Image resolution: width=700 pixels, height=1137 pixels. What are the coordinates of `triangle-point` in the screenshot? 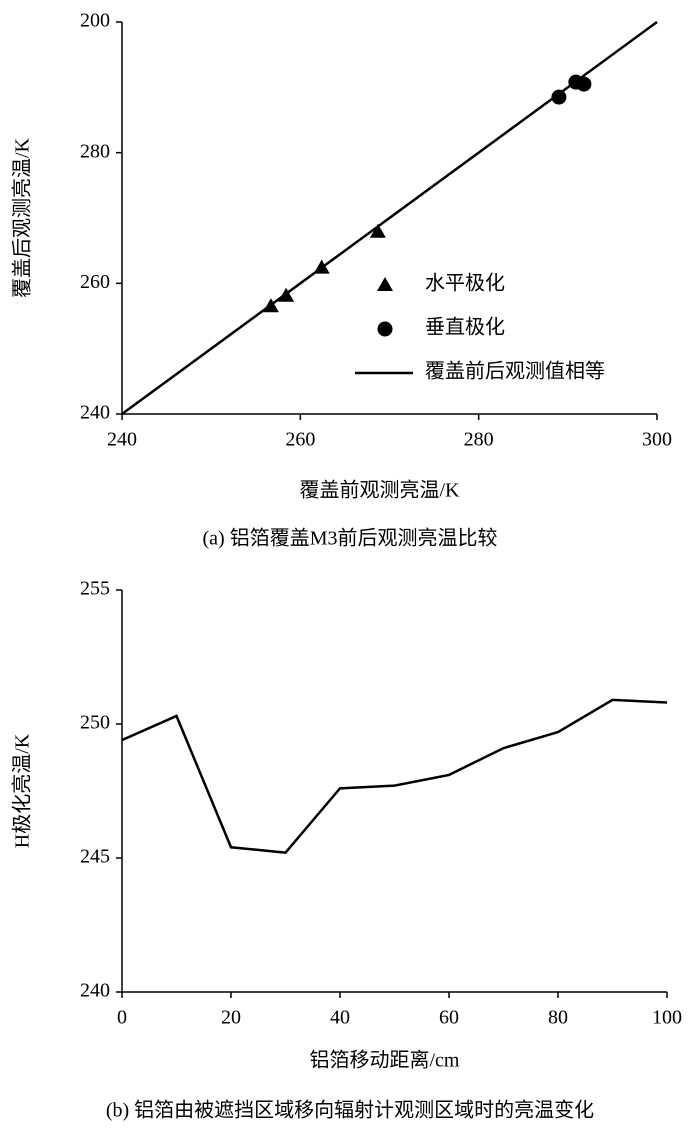 It's located at (377, 230).